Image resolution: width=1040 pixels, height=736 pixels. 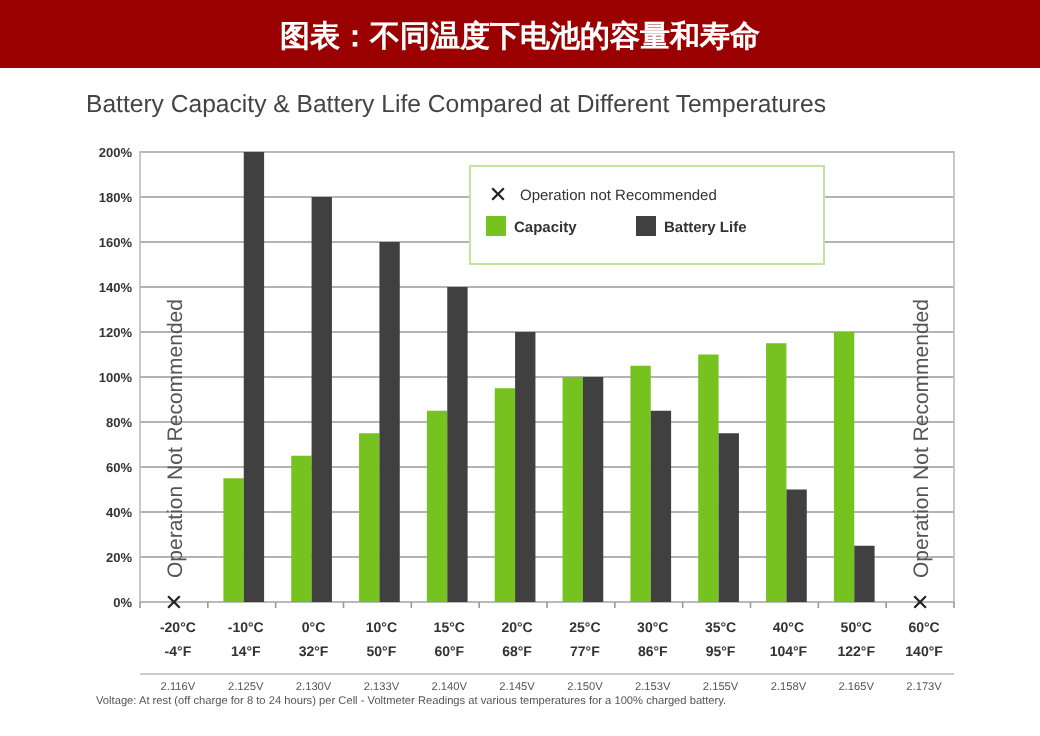 What do you see at coordinates (521, 36) in the screenshot?
I see `chart-title: 图表：不同温度下电池的容量和寿命` at bounding box center [521, 36].